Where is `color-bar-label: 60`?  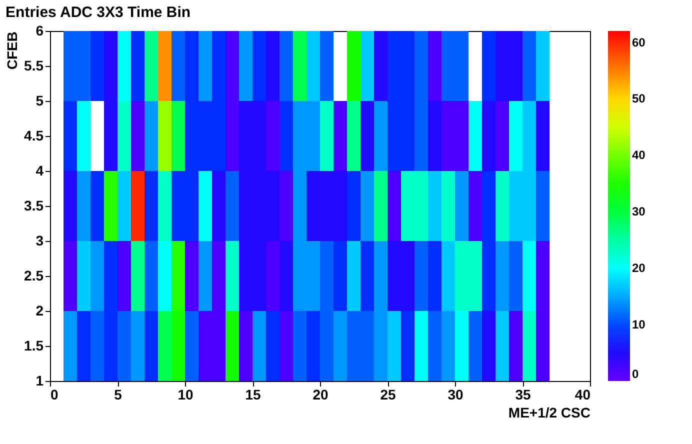
color-bar-label: 60 is located at coordinates (639, 42).